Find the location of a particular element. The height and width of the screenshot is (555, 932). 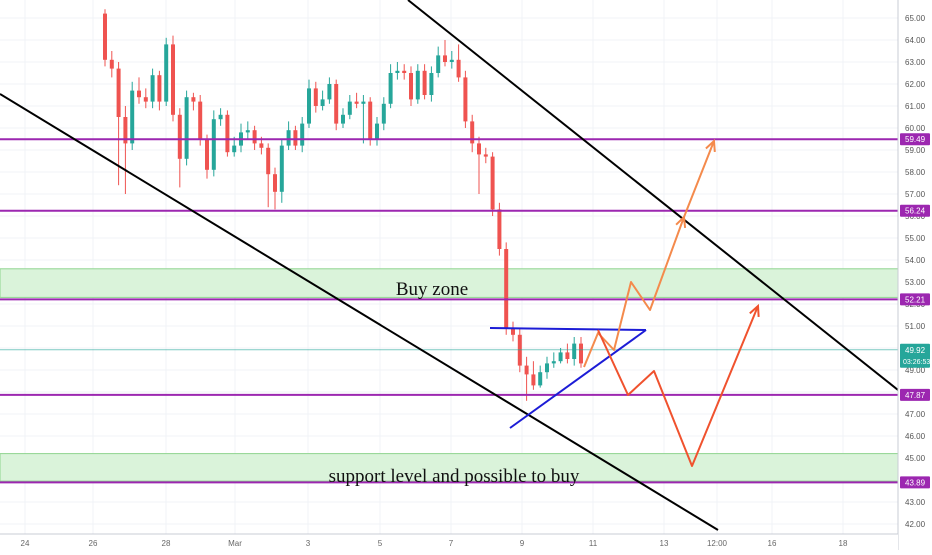

price-tick-label: 60.00 is located at coordinates (915, 128).